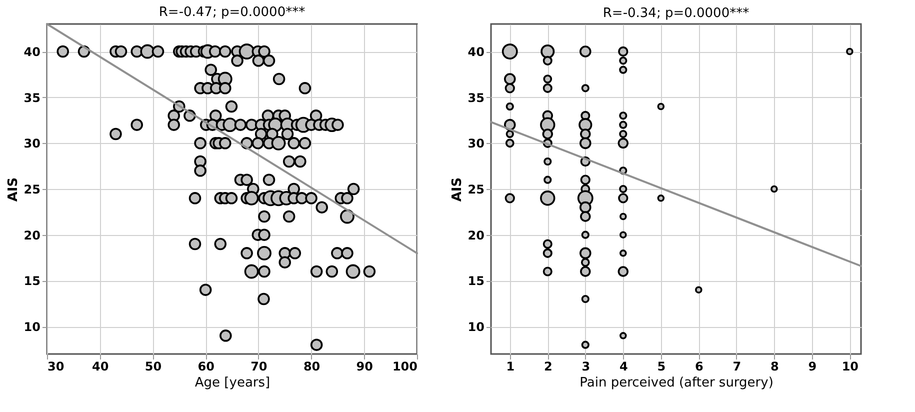 This screenshot has width=915, height=412. What do you see at coordinates (510, 367) in the screenshot?
I see `x-tick-label: 1` at bounding box center [510, 367].